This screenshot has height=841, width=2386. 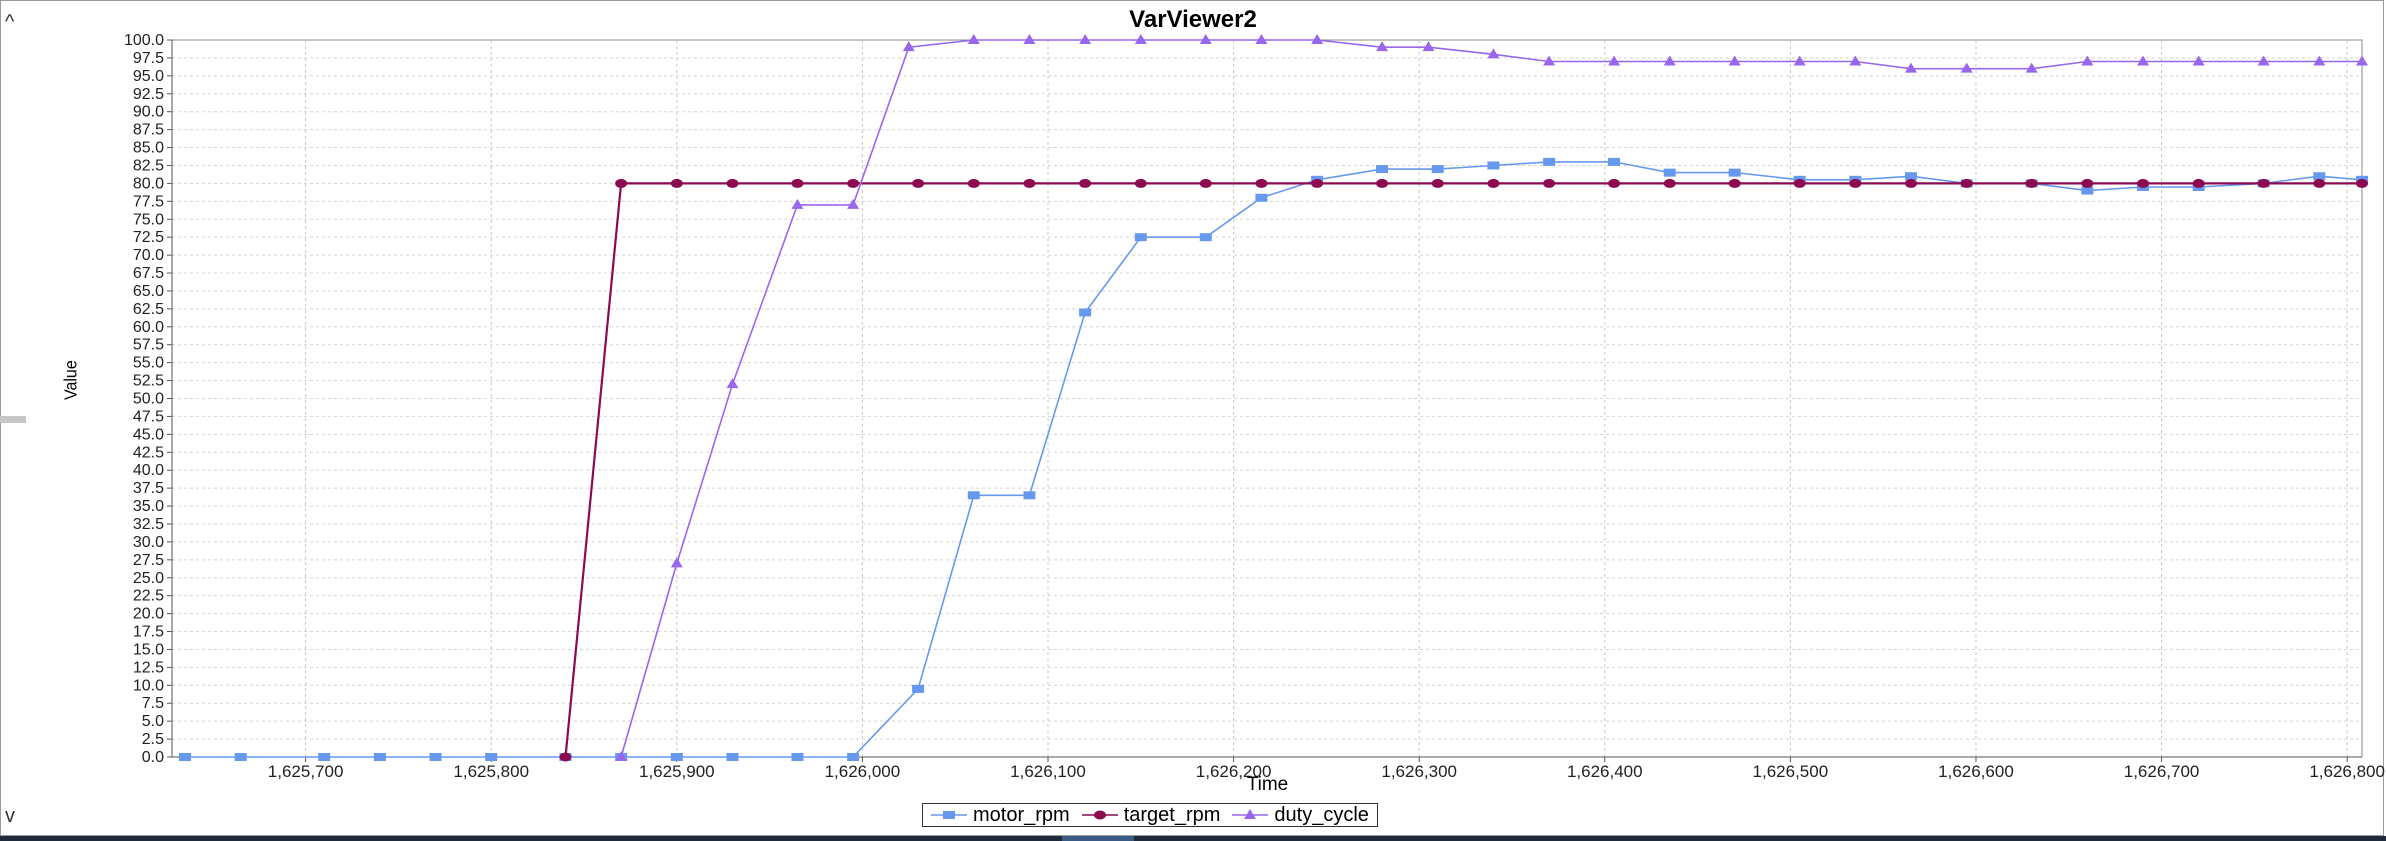 I want to click on y-tick-label: 2.5, so click(x=153, y=739).